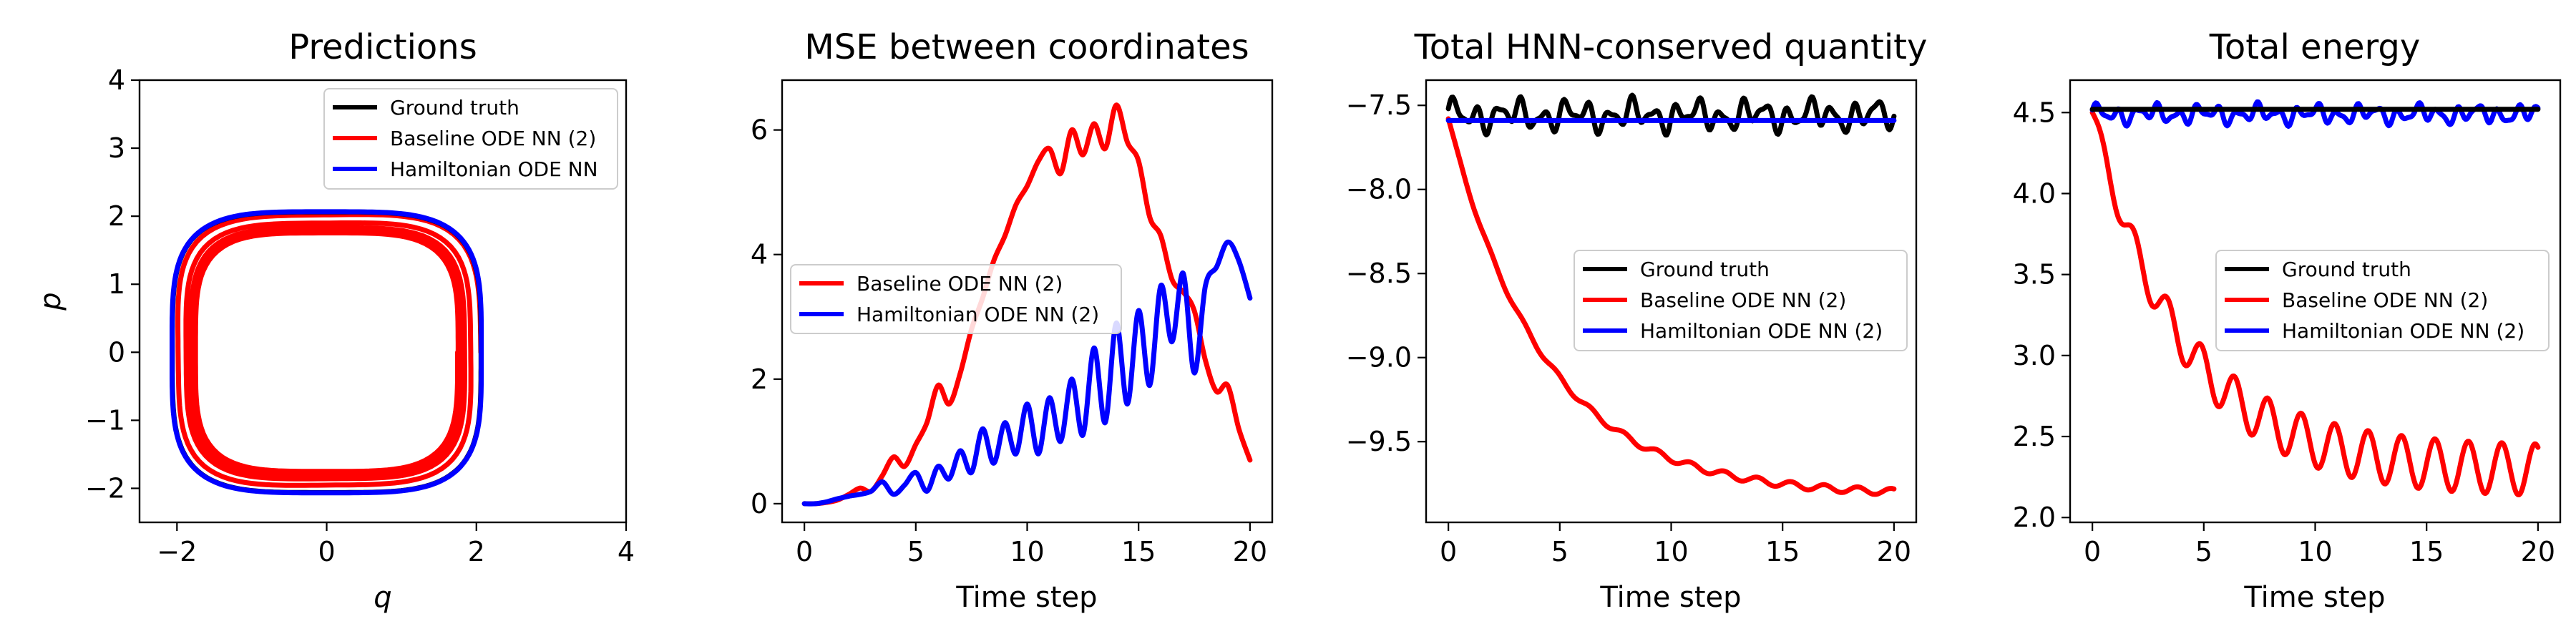  Describe the element at coordinates (116, 148) in the screenshot. I see `y-tick-label: 3` at that location.